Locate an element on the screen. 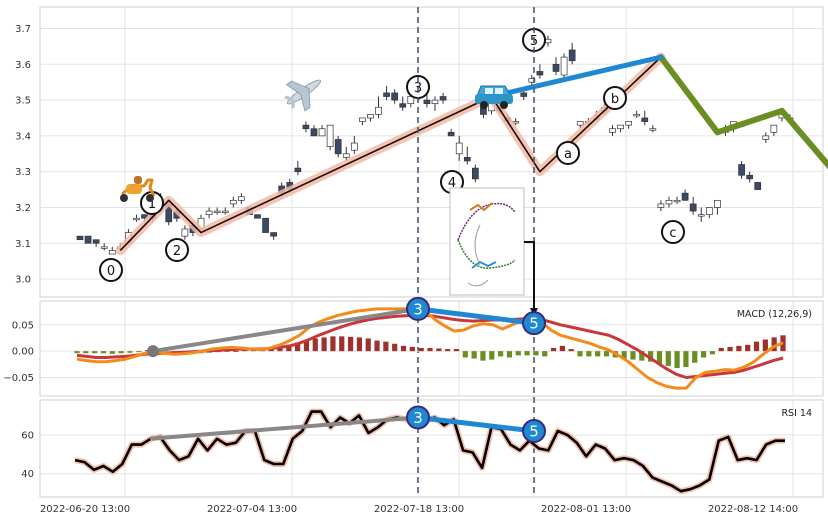 The image size is (828, 524). wave-label-2: 2 is located at coordinates (177, 250).